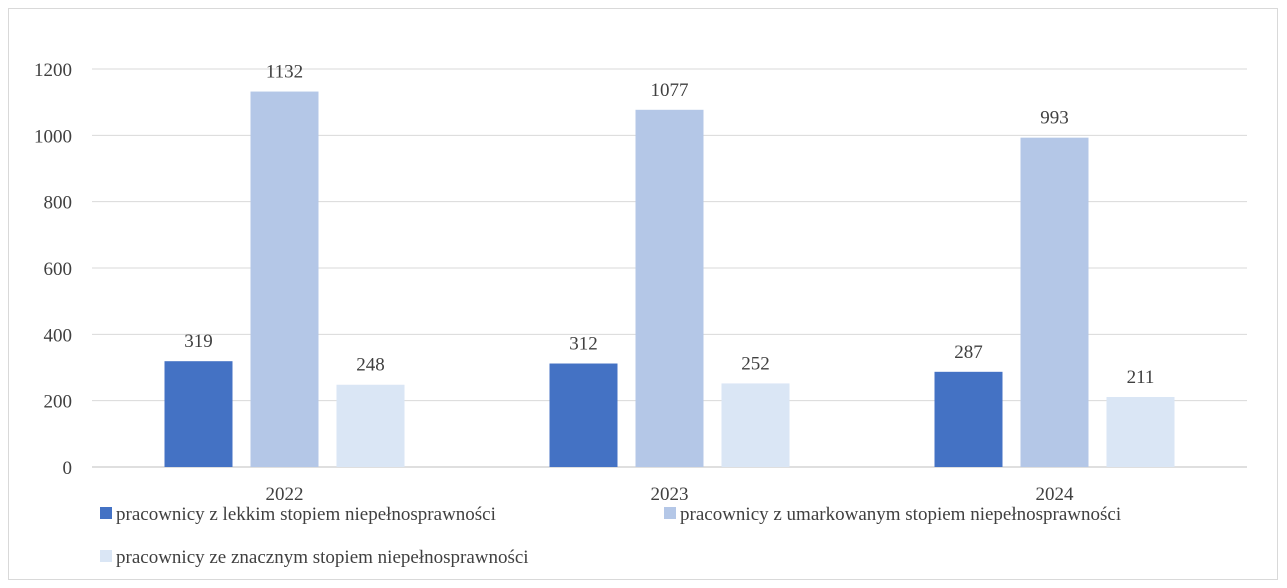 This screenshot has width=1287, height=588. What do you see at coordinates (1054, 118) in the screenshot?
I see `data-label-2024-series-2: 993` at bounding box center [1054, 118].